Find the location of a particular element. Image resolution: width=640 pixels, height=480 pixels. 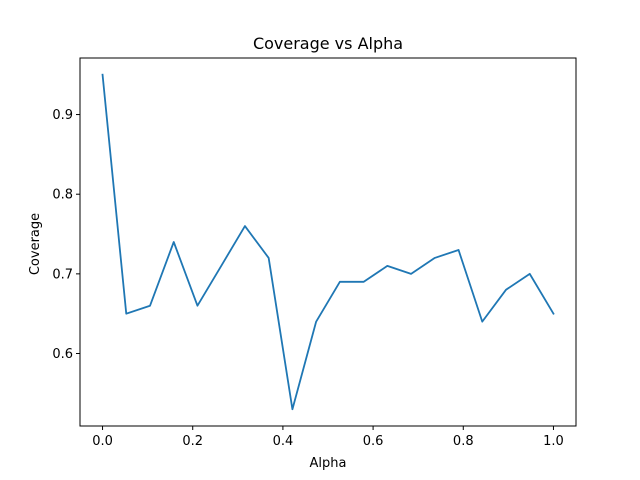

y-tick-label: 0.8 is located at coordinates (62, 195).